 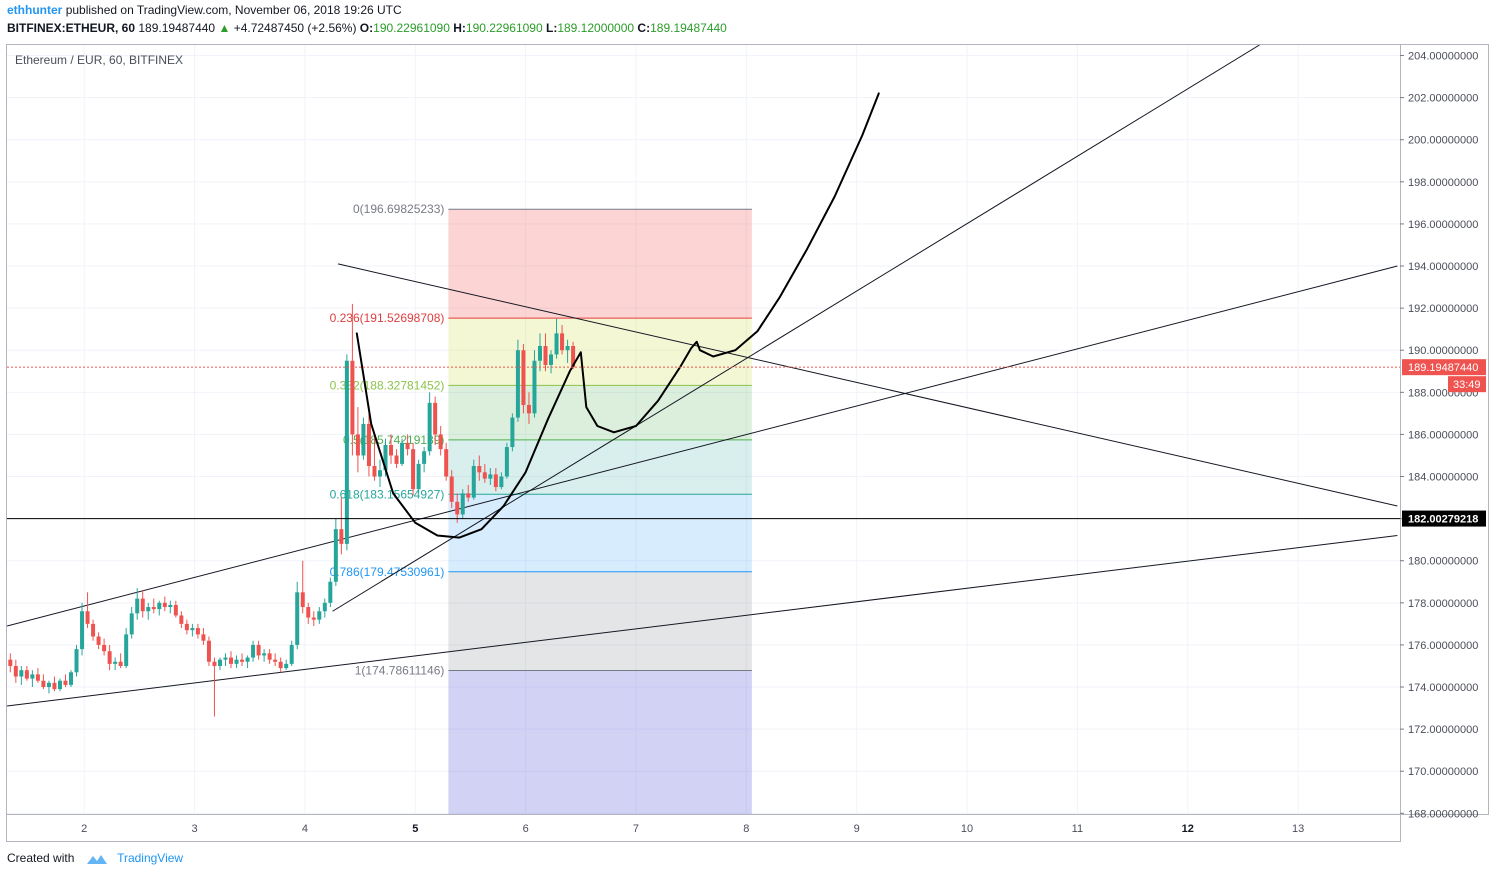 I want to click on countdown-badge, so click(x=1467, y=384).